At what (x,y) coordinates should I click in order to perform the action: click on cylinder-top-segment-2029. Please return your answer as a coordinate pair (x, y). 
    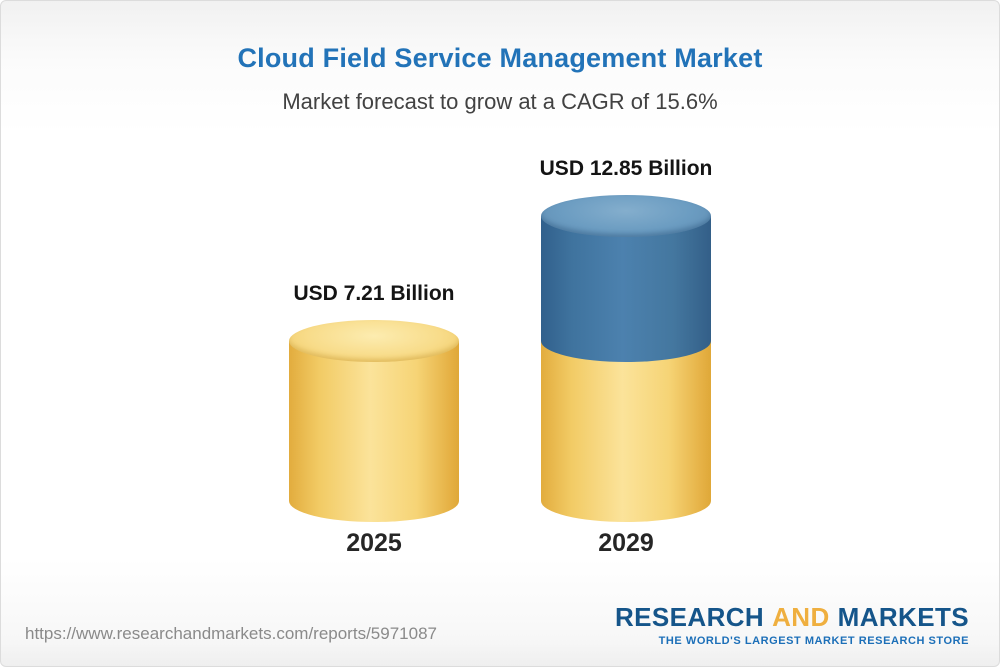
    Looking at the image, I should click on (626, 288).